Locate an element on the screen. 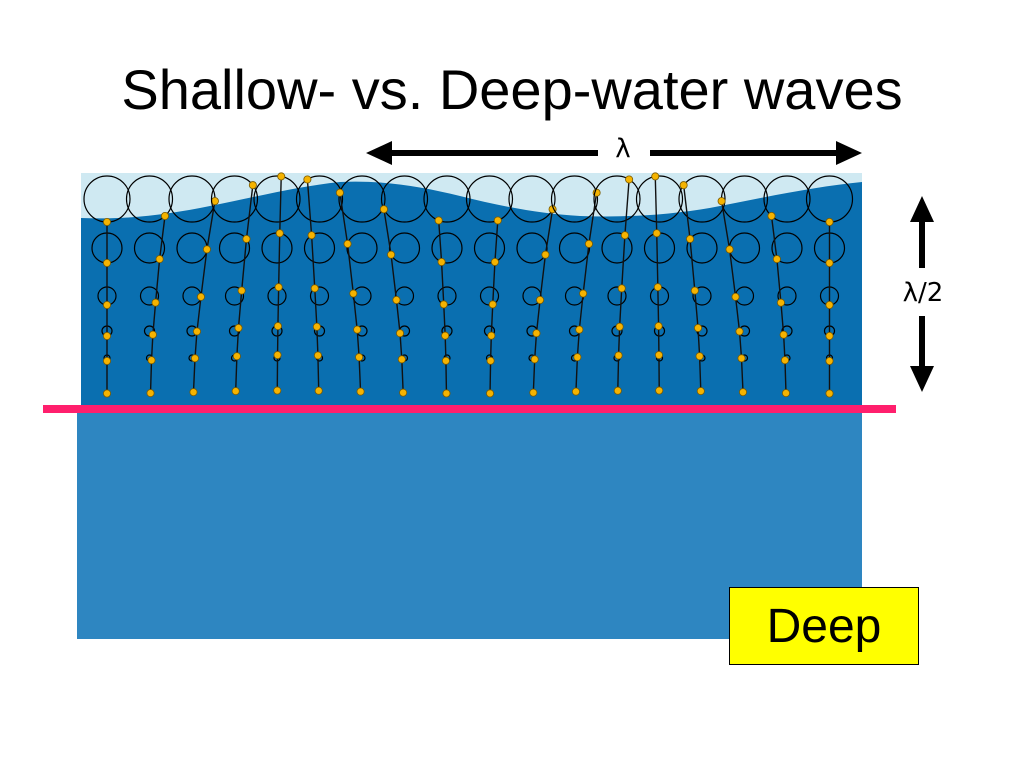  wavelength-label: λ is located at coordinates (623, 149).